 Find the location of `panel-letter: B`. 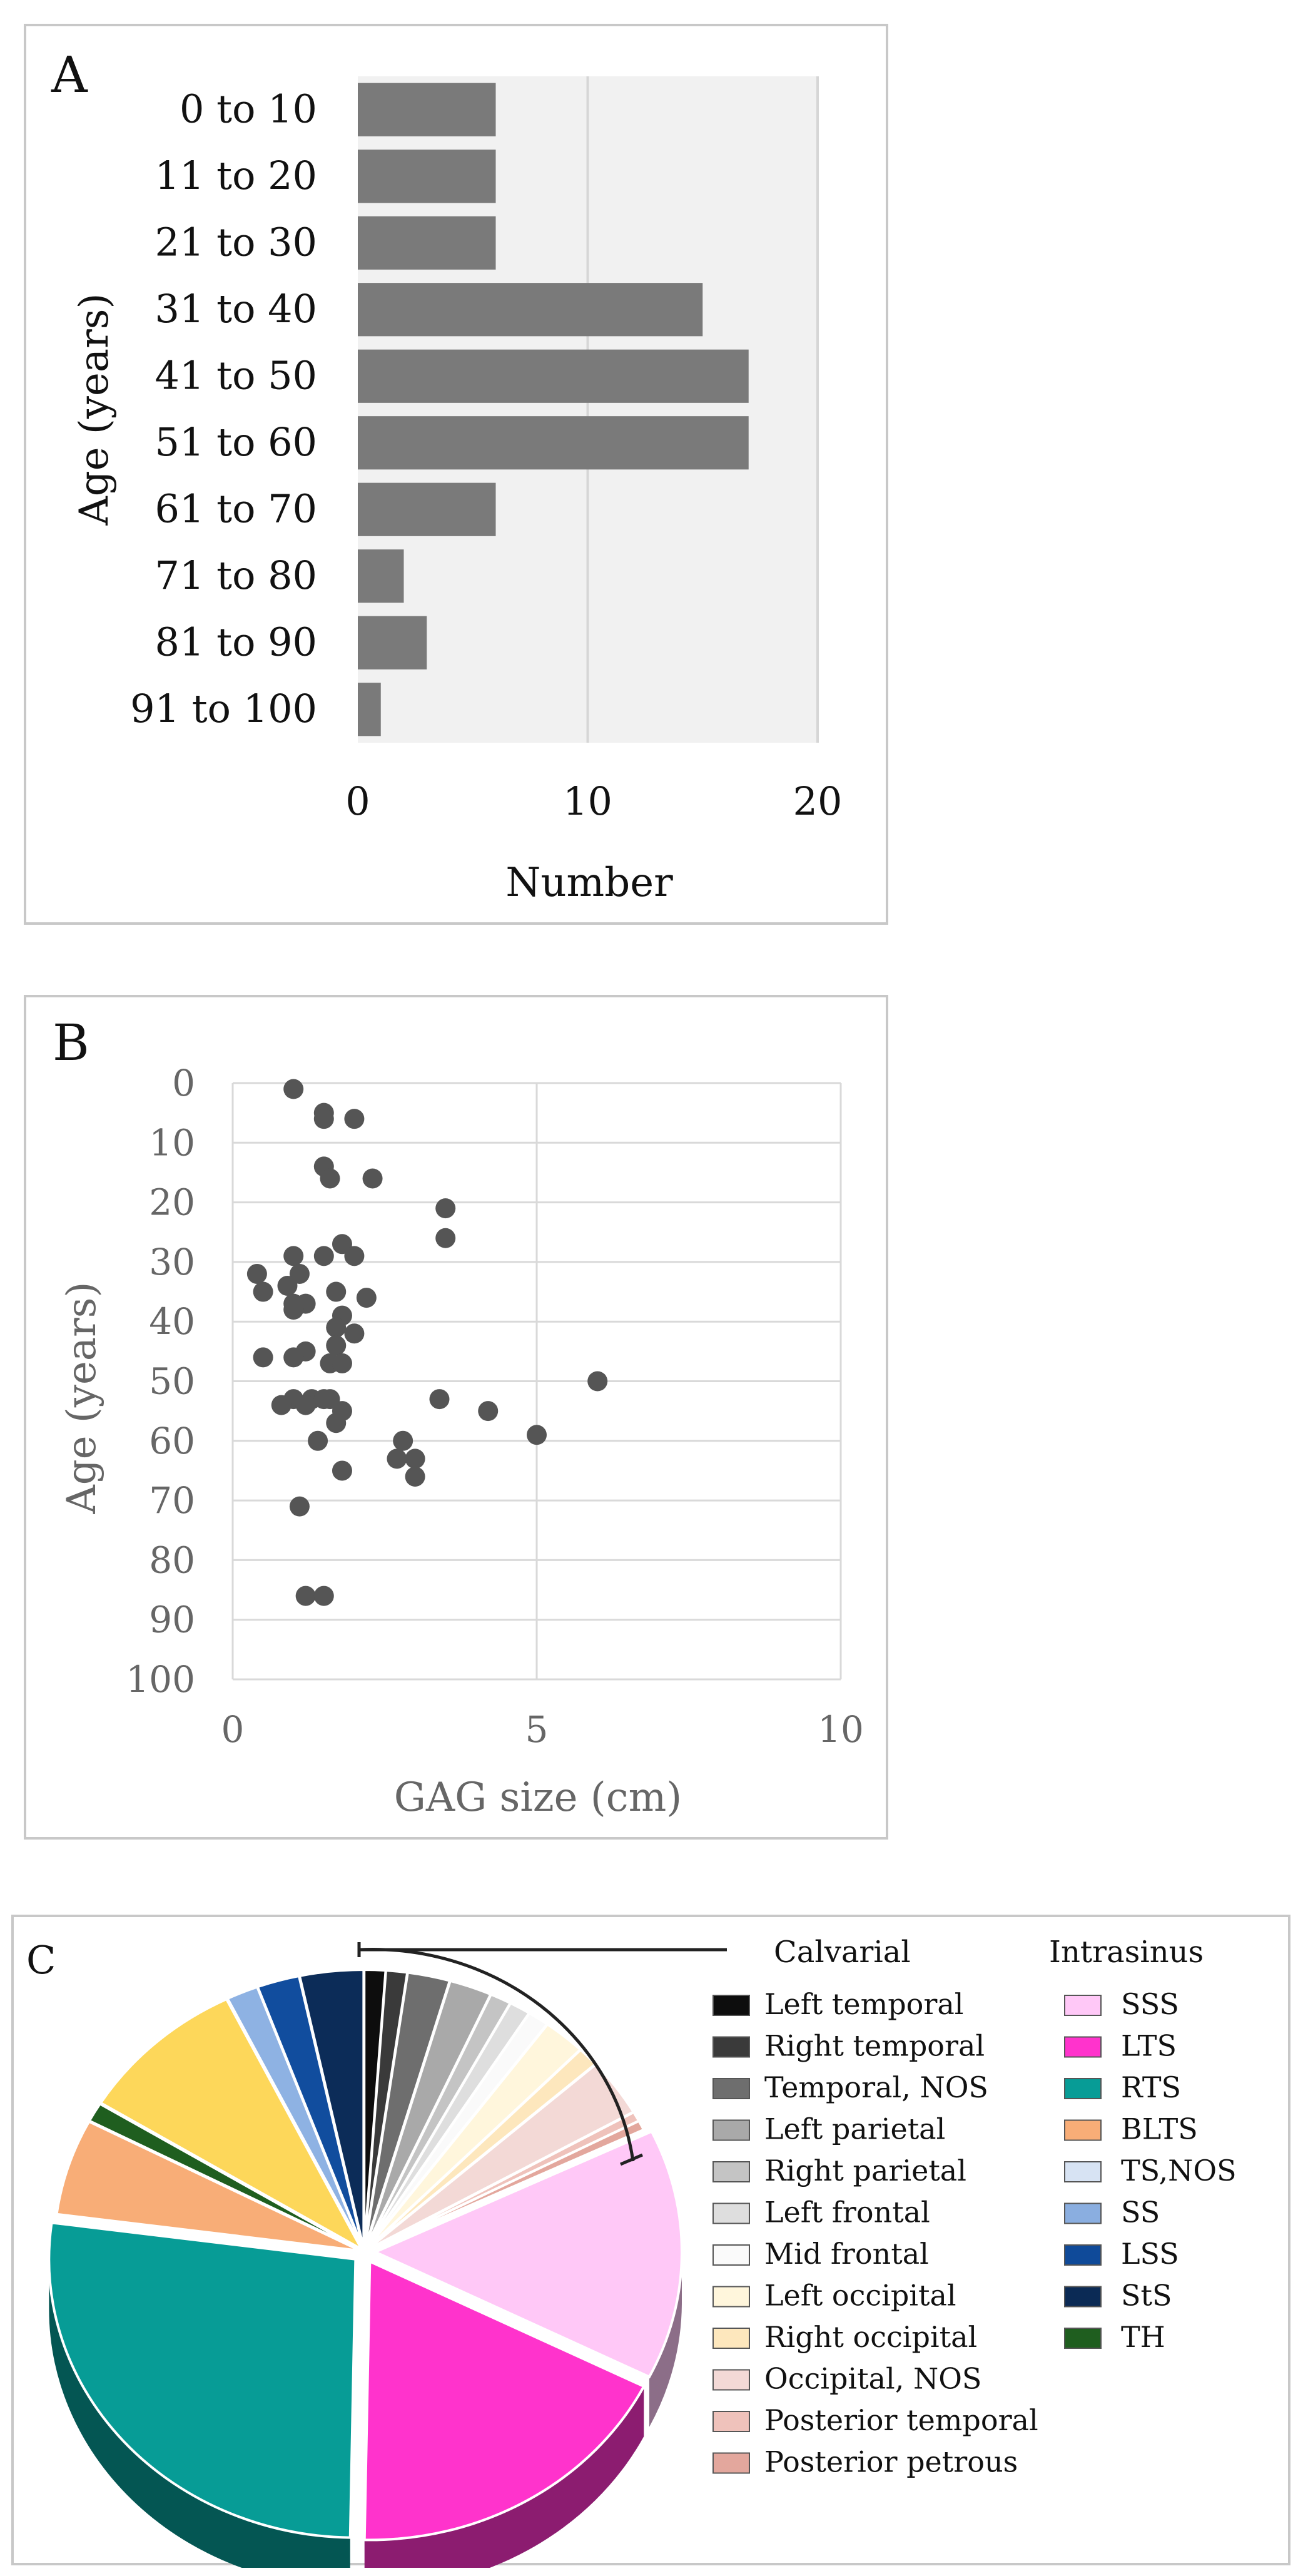

panel-letter: B is located at coordinates (71, 1043).